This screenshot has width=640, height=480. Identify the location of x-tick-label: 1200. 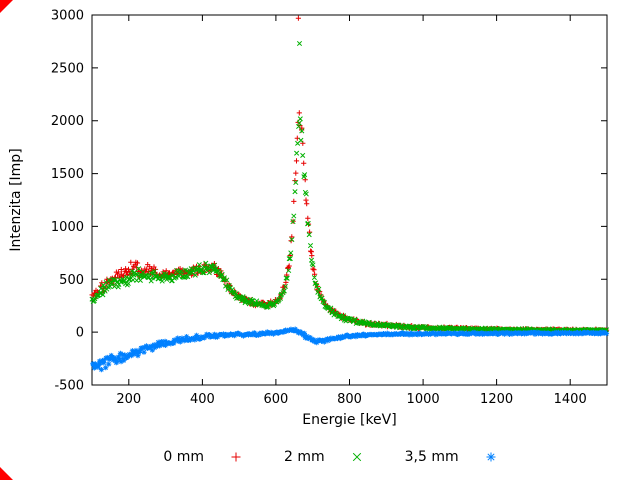
(496, 399).